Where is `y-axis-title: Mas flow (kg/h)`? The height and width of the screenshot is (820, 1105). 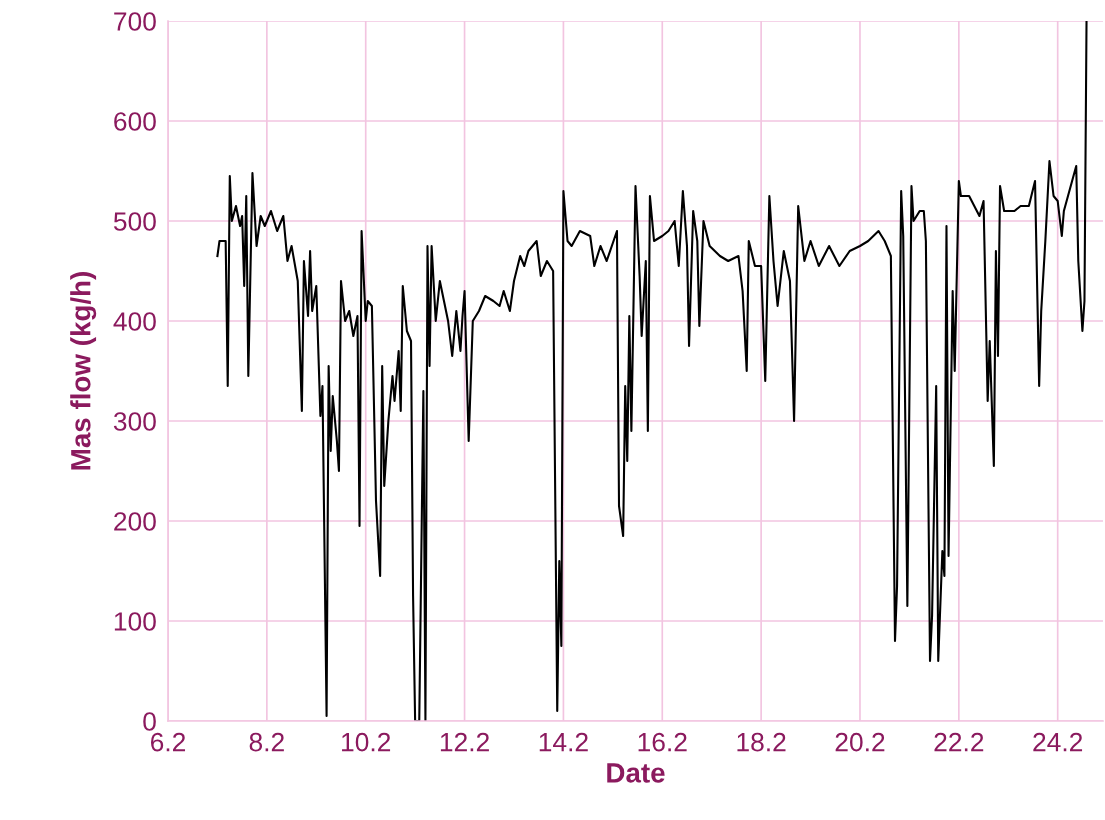
y-axis-title: Mas flow (kg/h) is located at coordinates (83, 371).